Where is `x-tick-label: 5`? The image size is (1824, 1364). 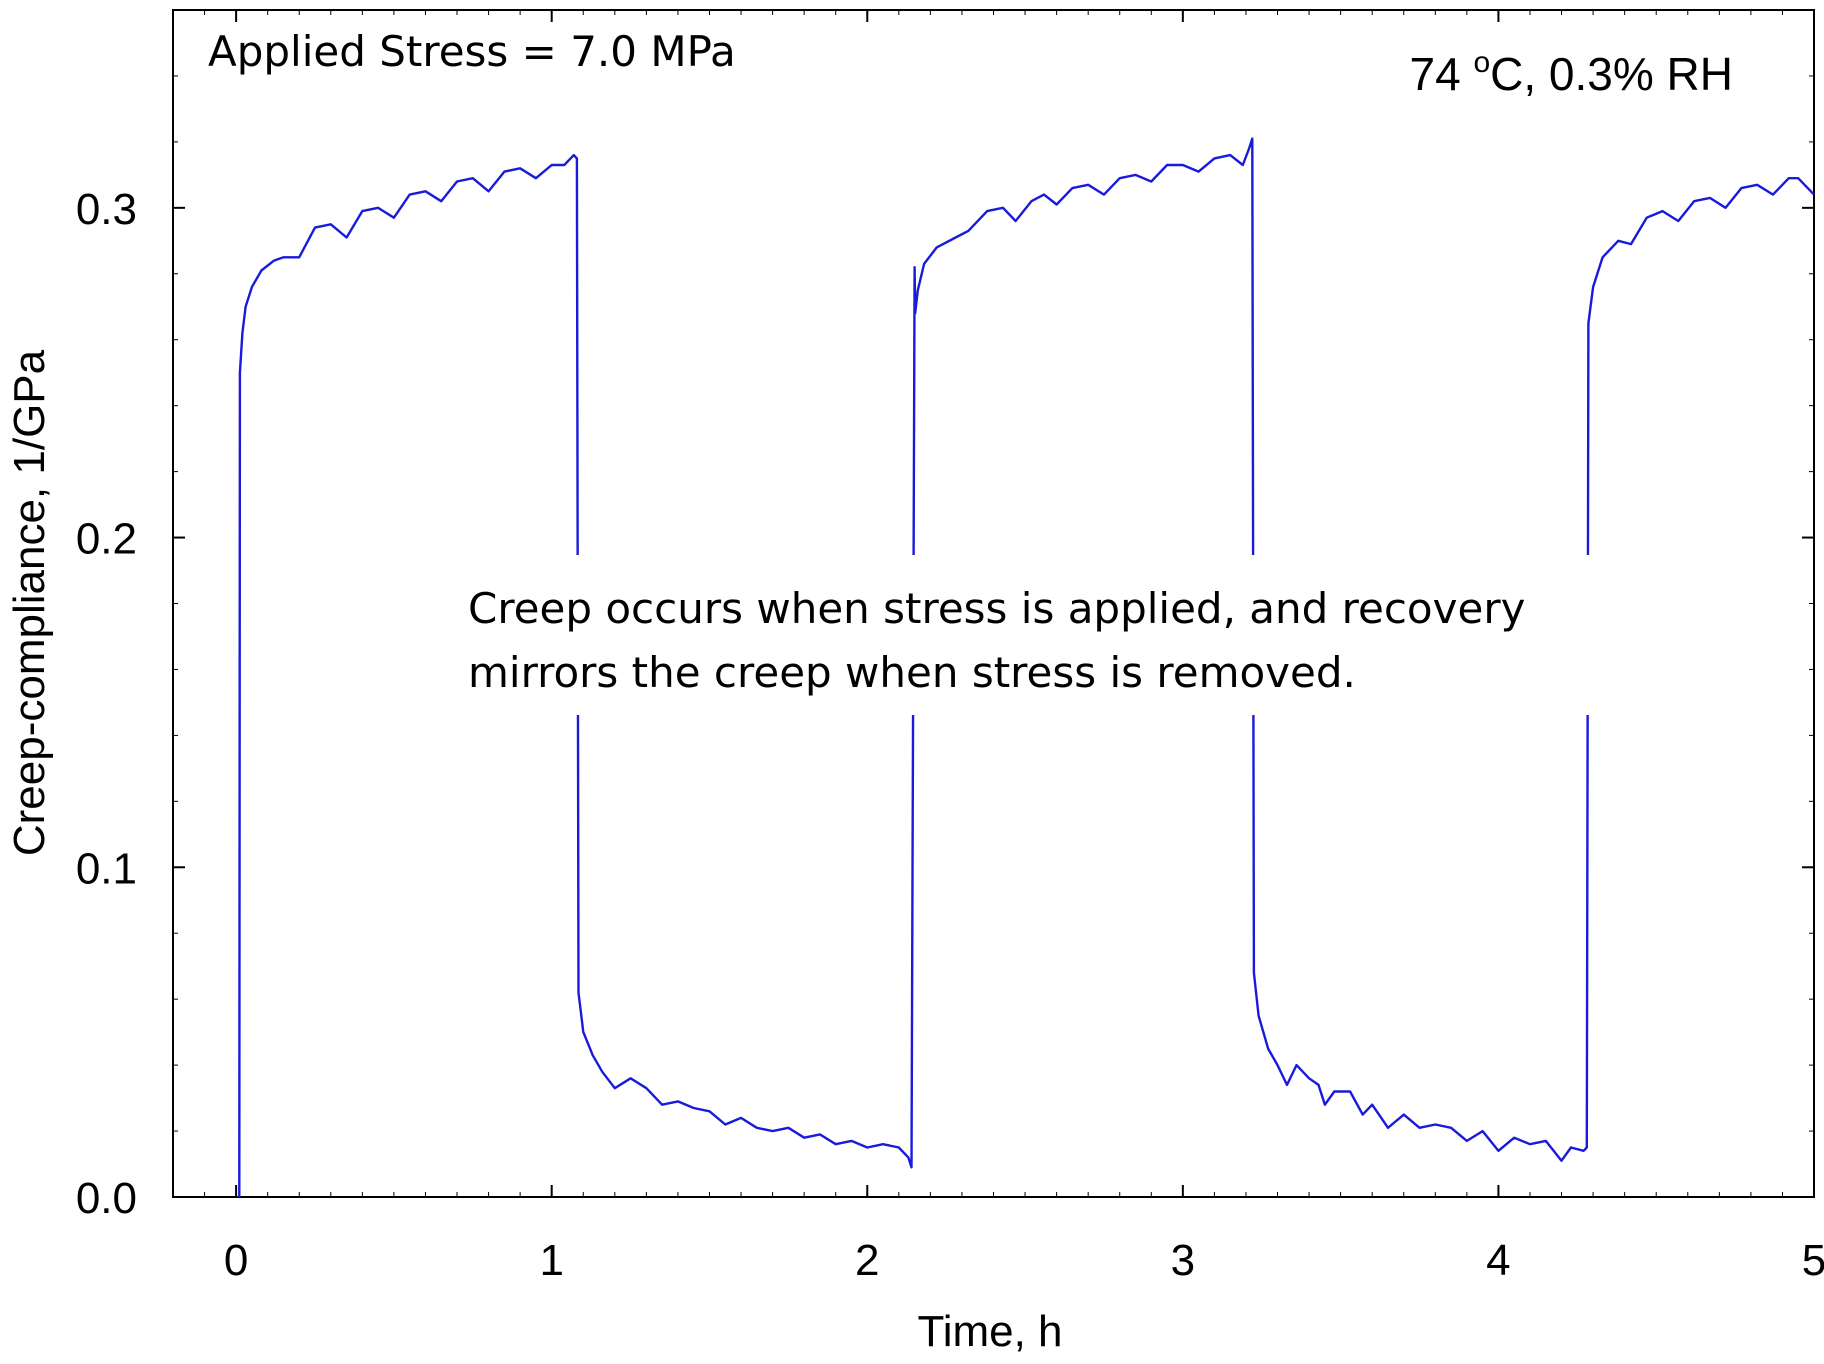 x-tick-label: 5 is located at coordinates (1813, 1260).